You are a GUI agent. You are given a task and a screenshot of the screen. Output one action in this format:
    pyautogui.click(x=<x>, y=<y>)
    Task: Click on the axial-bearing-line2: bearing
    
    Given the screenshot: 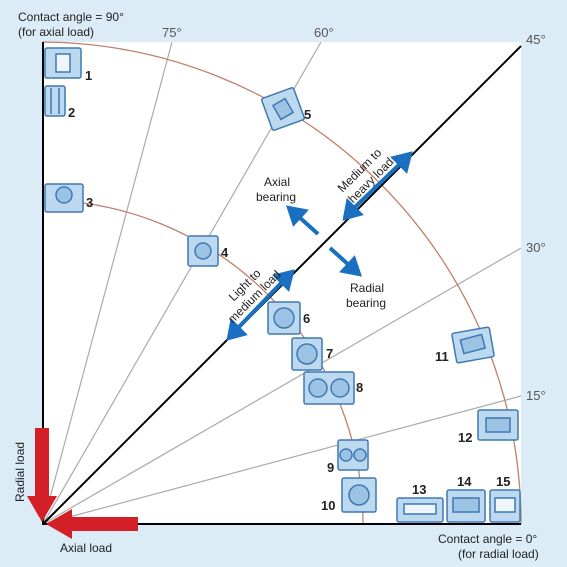 What is the action you would take?
    pyautogui.click(x=276, y=197)
    